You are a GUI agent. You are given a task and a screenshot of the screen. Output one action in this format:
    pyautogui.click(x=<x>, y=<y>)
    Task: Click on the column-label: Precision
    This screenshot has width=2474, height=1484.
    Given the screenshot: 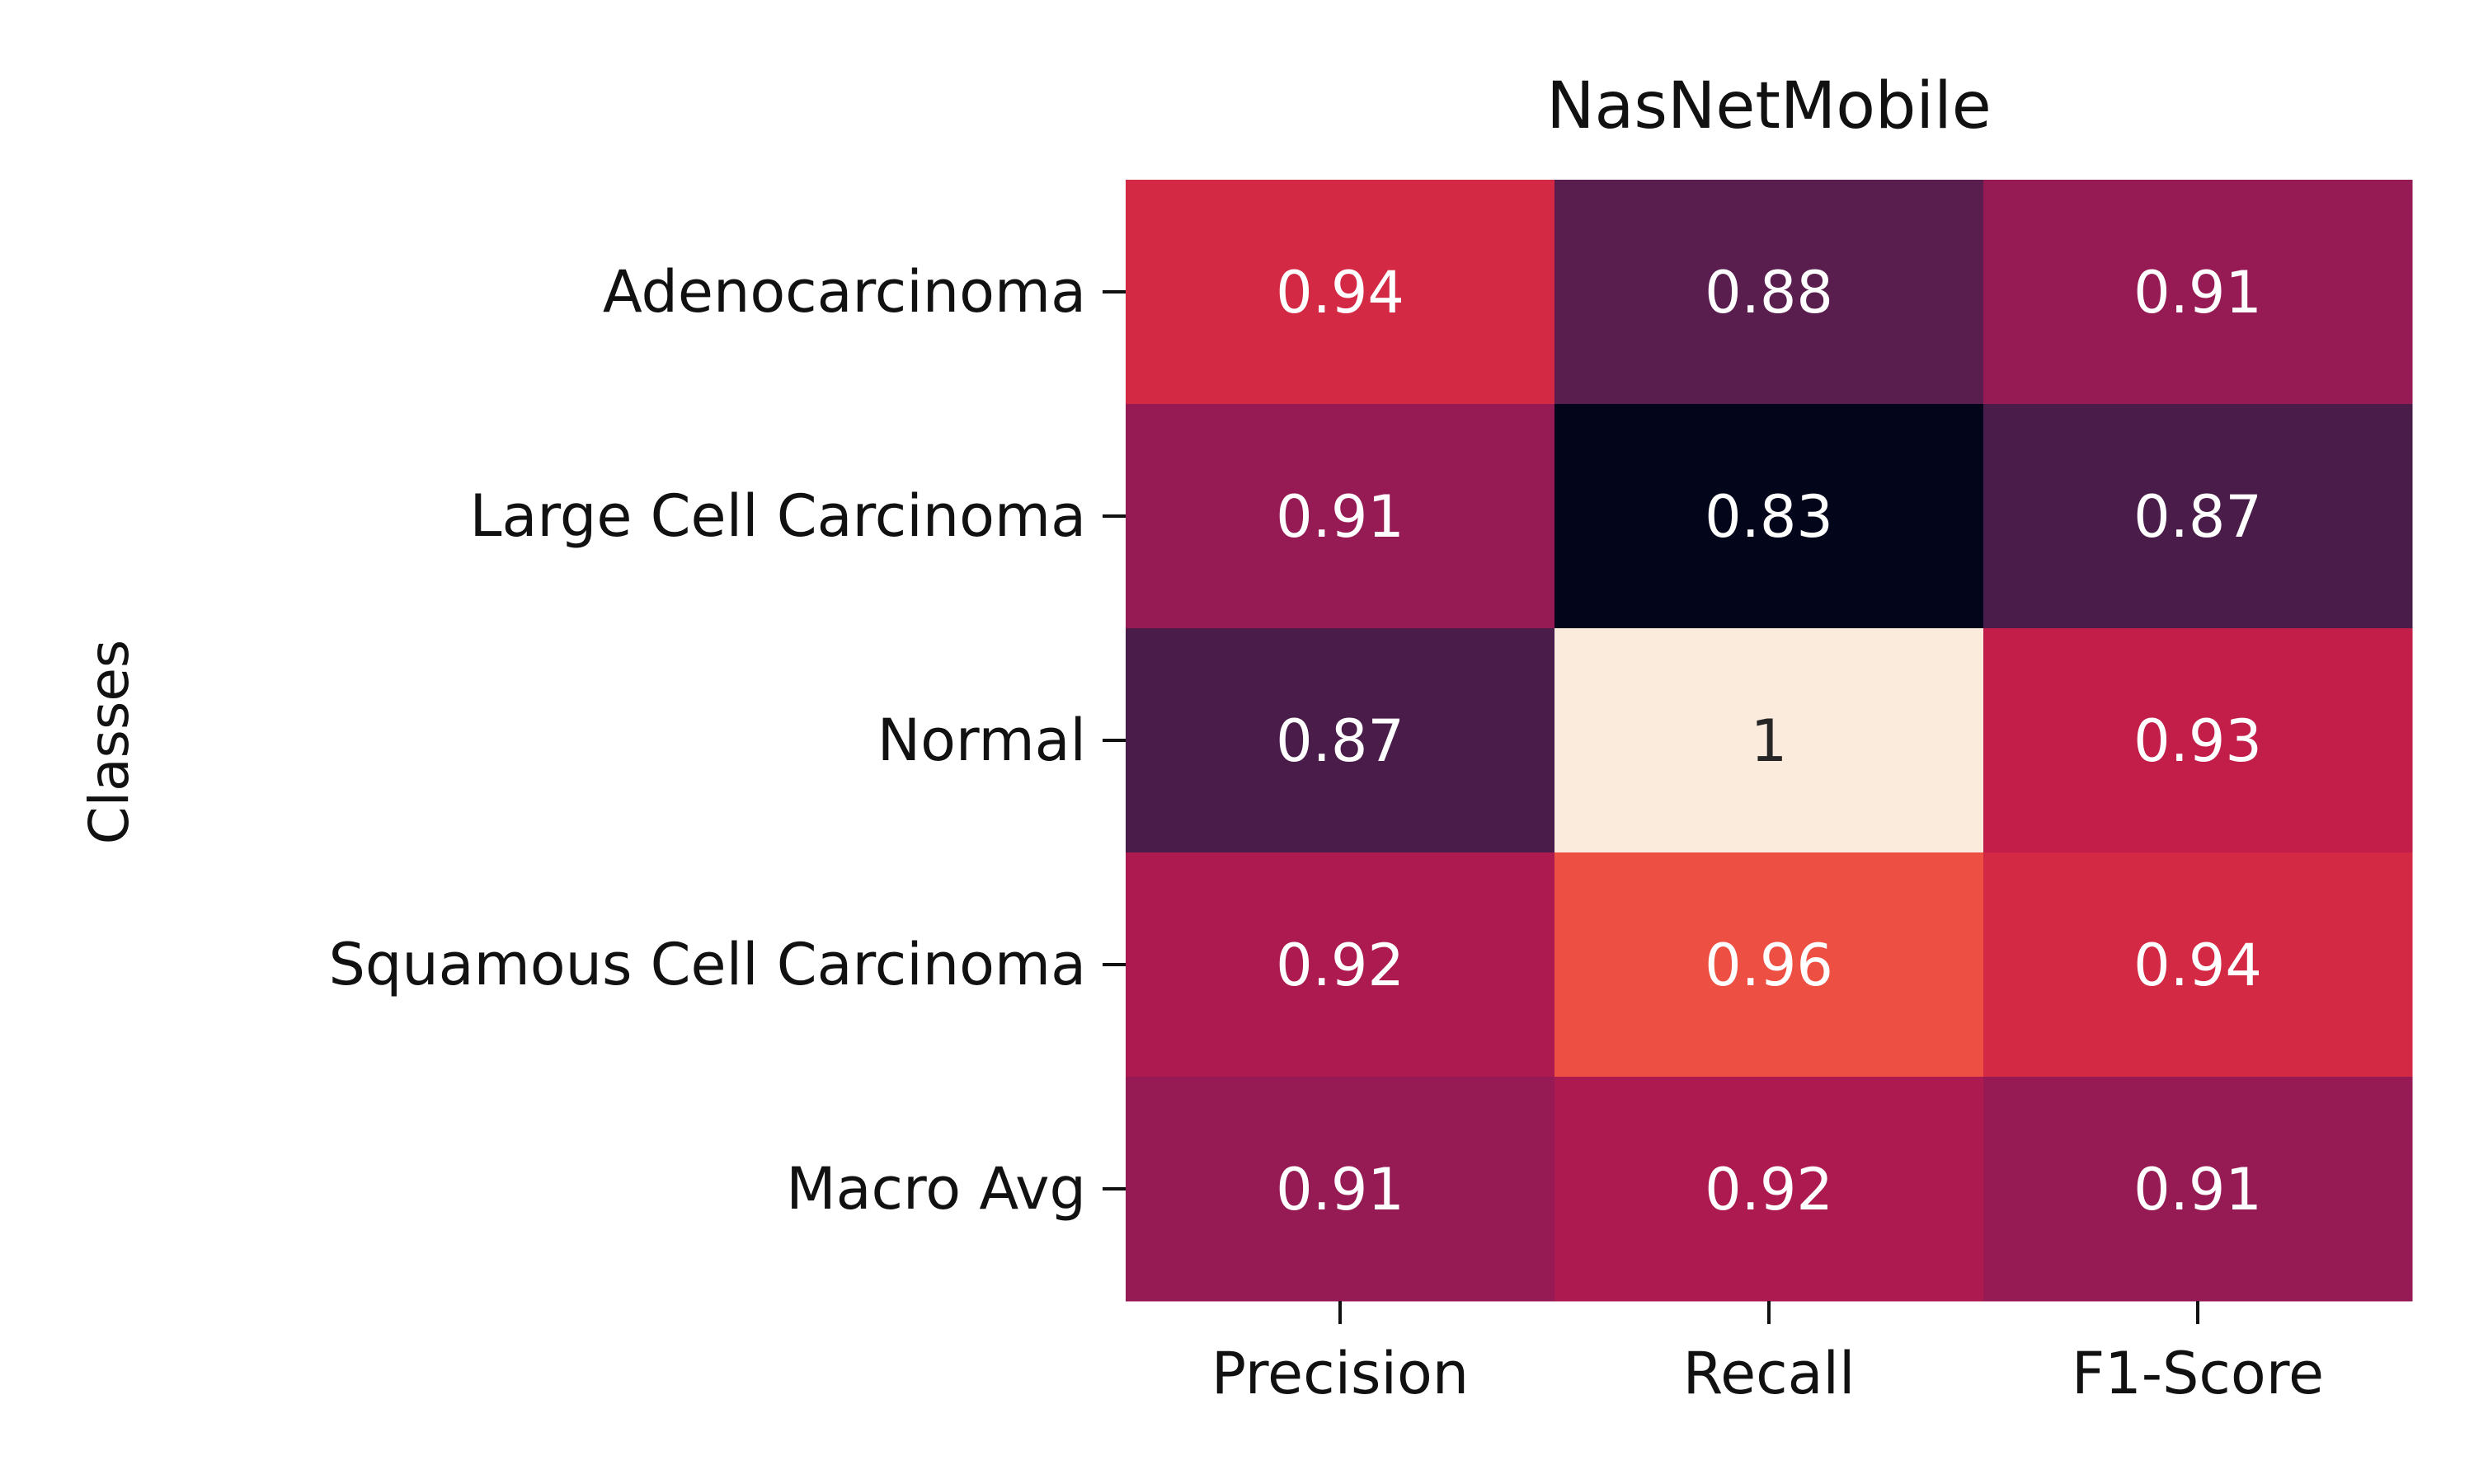 What is the action you would take?
    pyautogui.click(x=1340, y=1373)
    